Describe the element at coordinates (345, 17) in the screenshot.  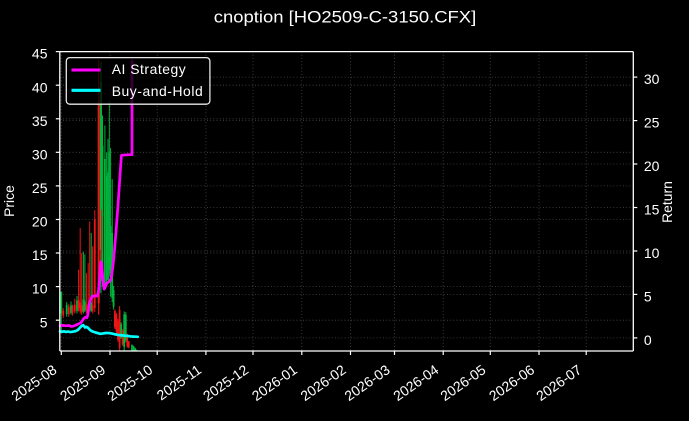
I see `svg-text: cnoption [HO2509-C-3150.CFX]` at that location.